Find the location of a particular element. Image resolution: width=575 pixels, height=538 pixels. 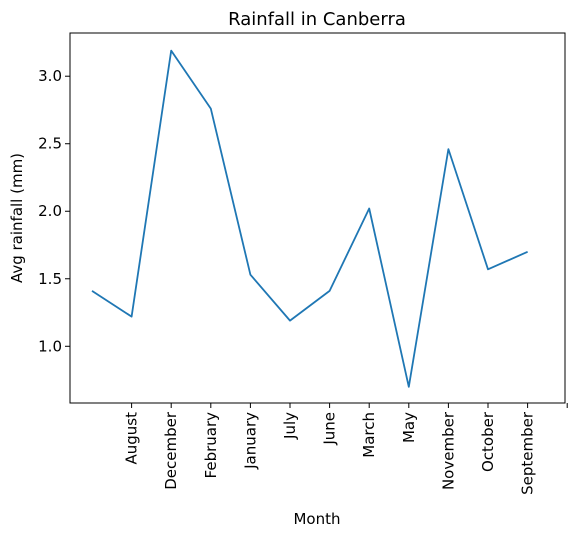

y-axis-title: Avg rainfall (mm) is located at coordinates (17, 218).